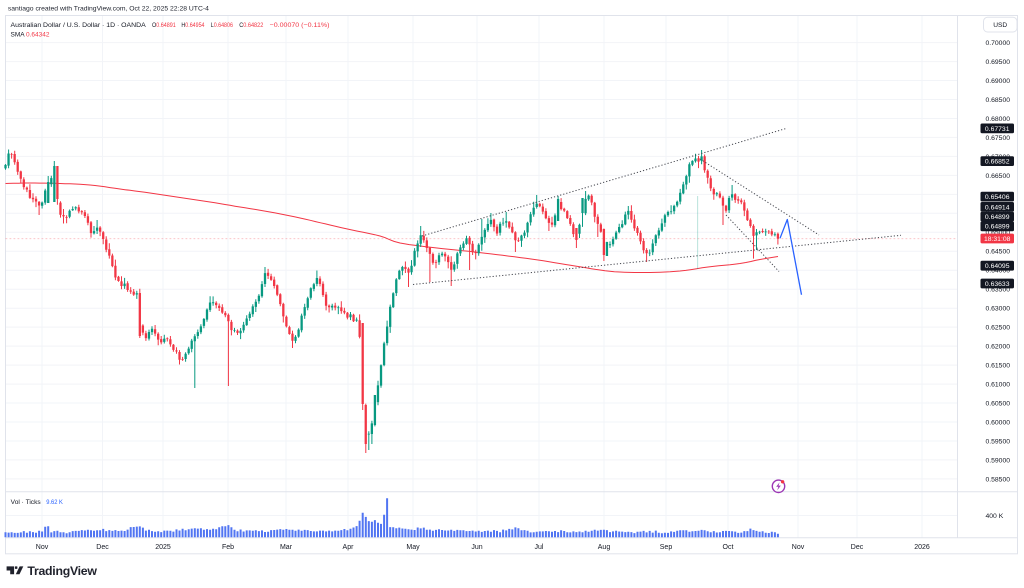 The image size is (1024, 588). What do you see at coordinates (300, 25) in the screenshot?
I see `svg-text: −0.00070 (−0.11%)` at bounding box center [300, 25].